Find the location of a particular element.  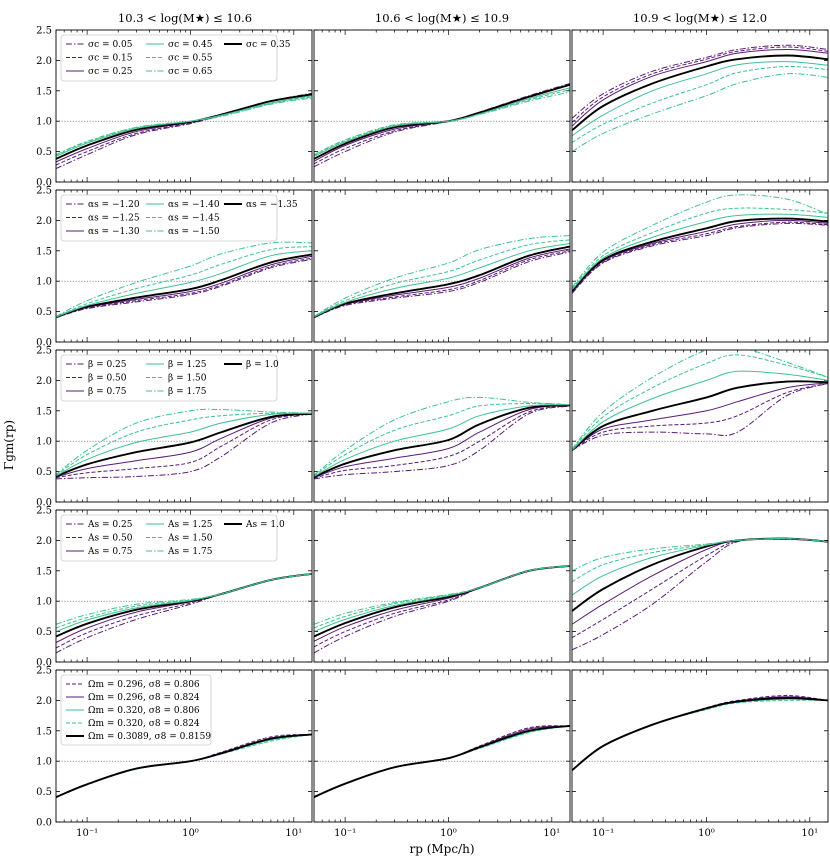

x-axis-label: rp (Mpc/h) is located at coordinates (441, 849).